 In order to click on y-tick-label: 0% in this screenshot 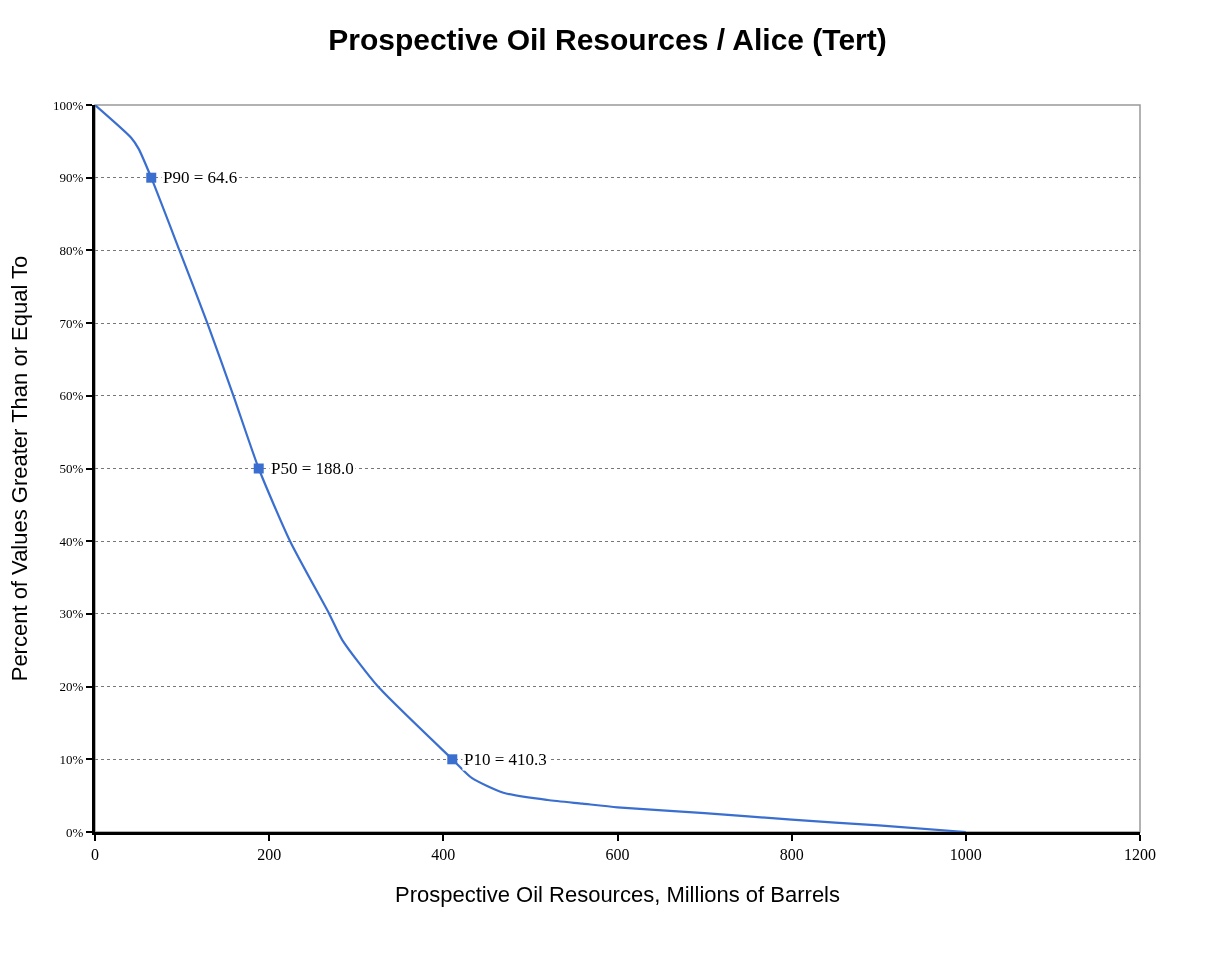, I will do `click(75, 832)`.